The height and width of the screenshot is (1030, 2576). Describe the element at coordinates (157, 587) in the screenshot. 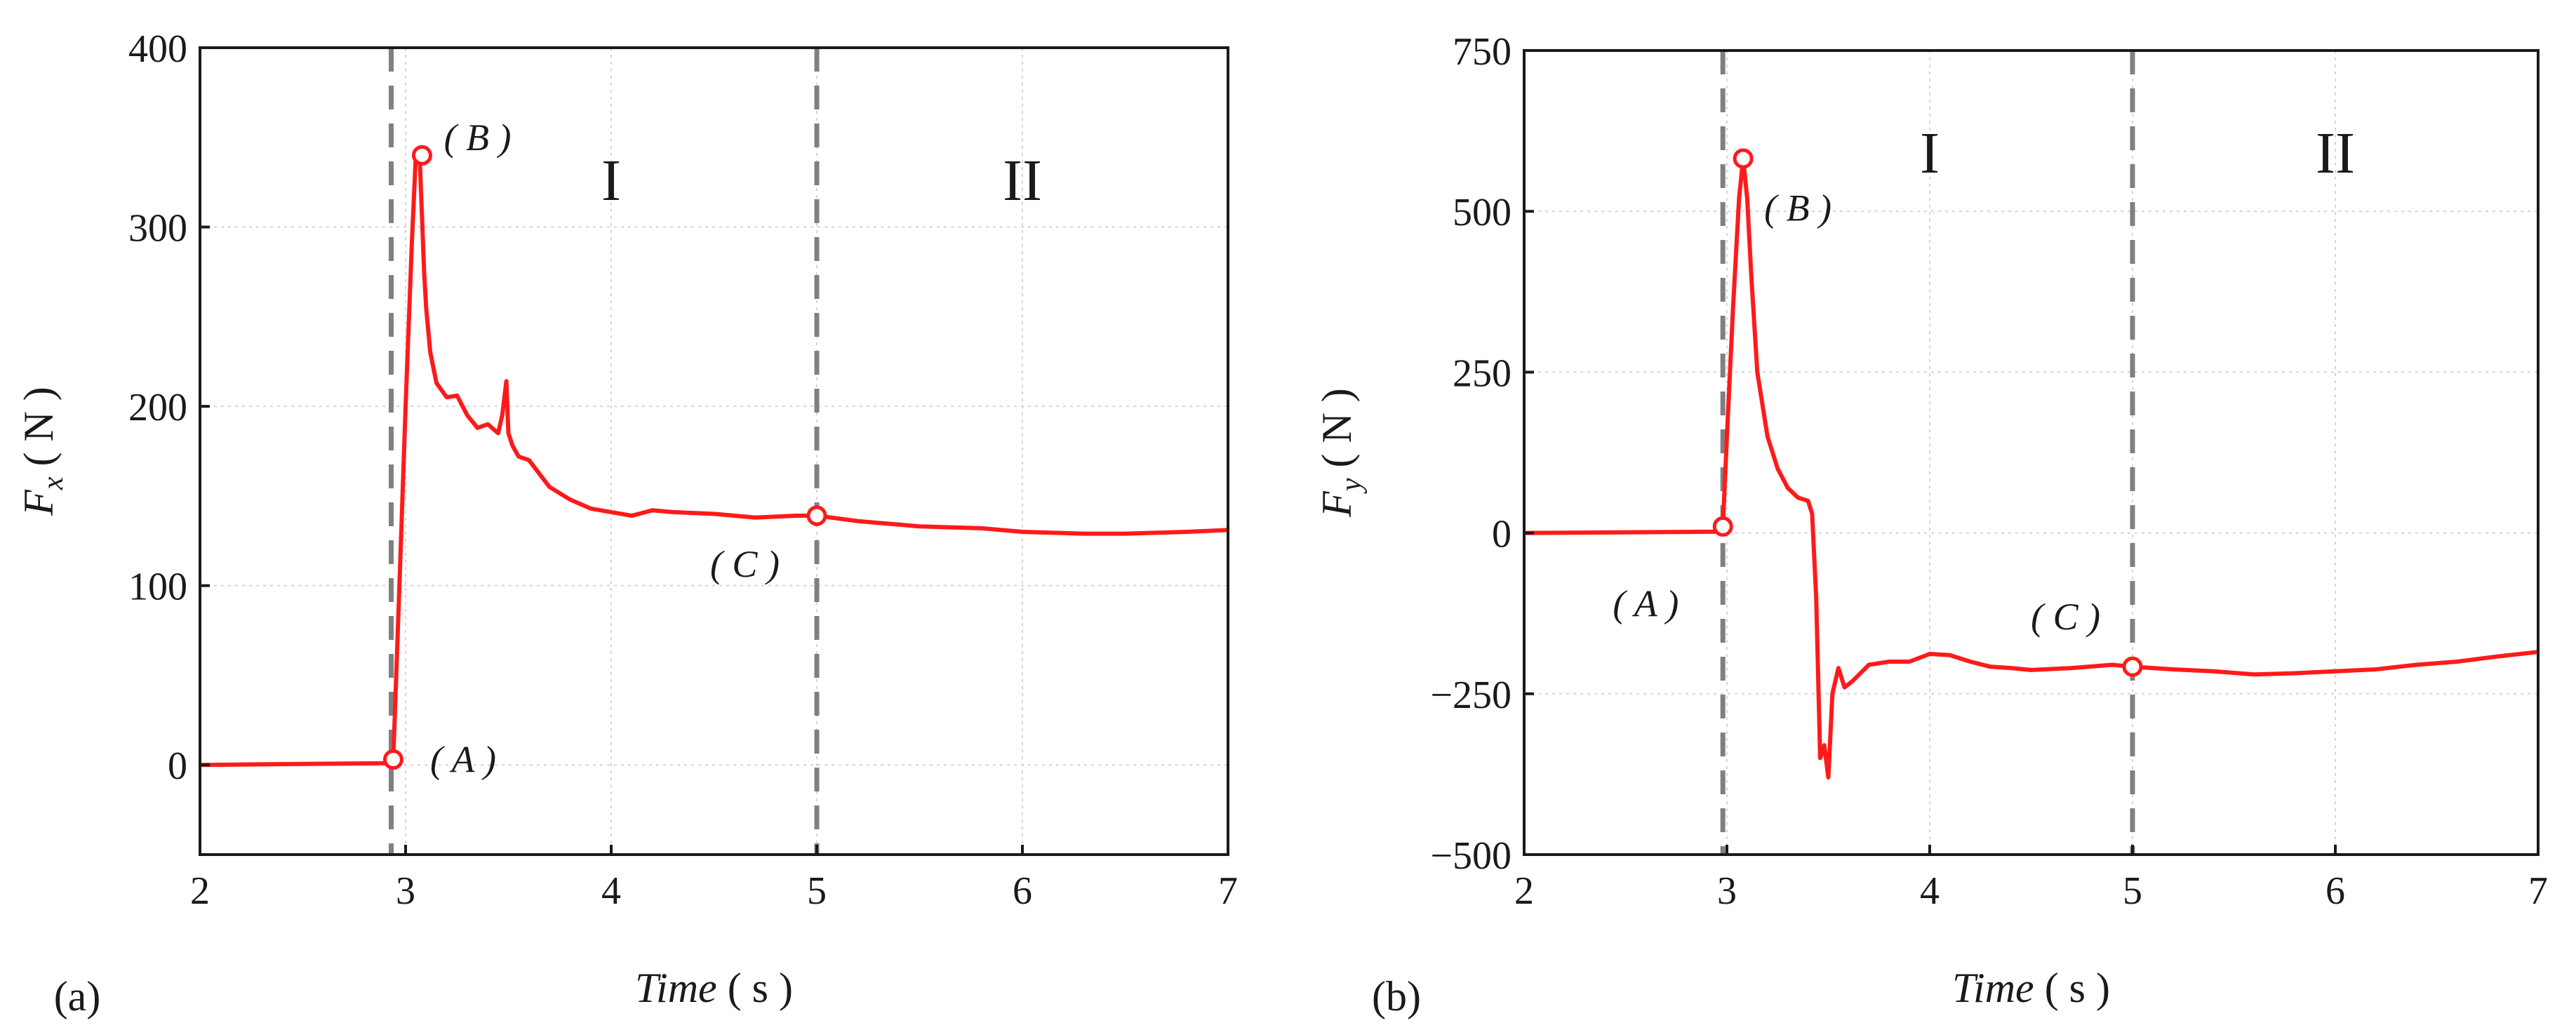

I see `y-tick-label: 100` at that location.